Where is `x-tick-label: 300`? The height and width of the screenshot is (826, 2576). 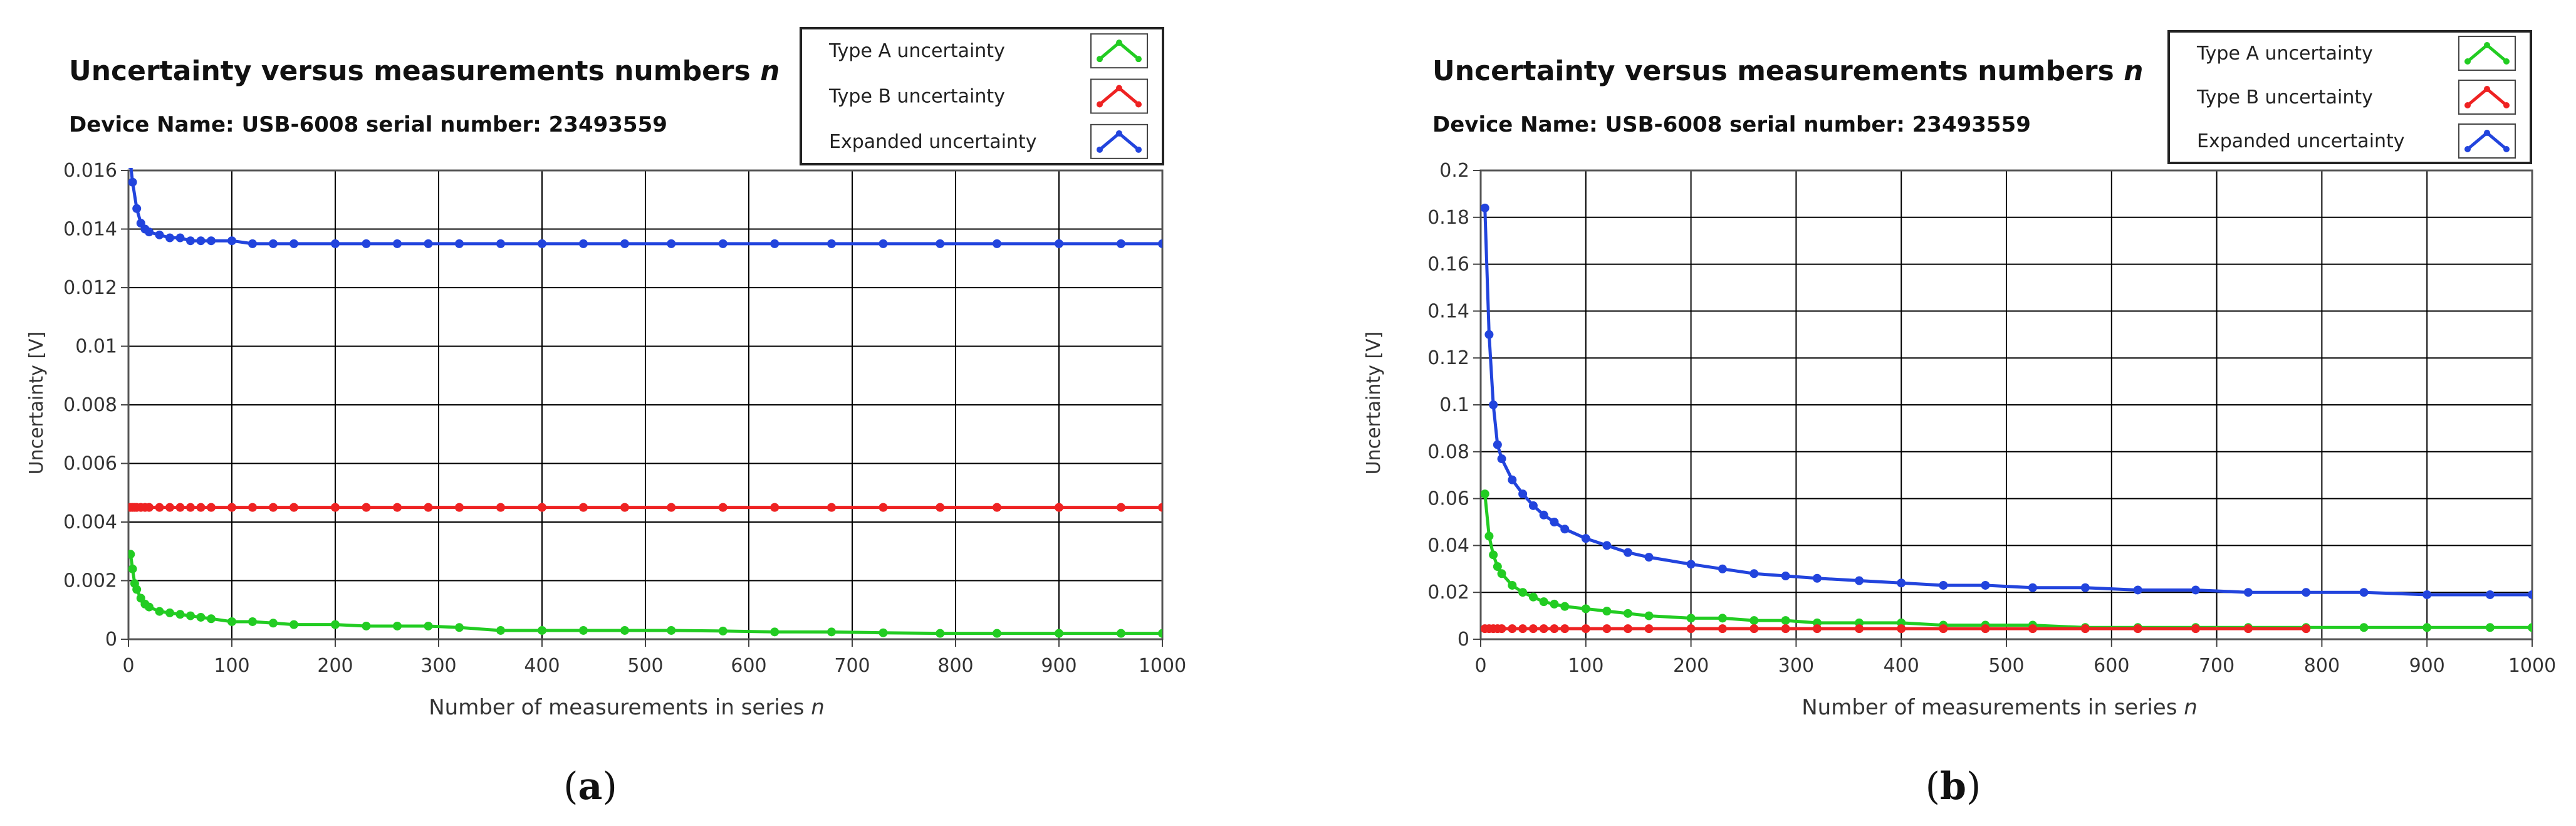
x-tick-label: 300 is located at coordinates (438, 666).